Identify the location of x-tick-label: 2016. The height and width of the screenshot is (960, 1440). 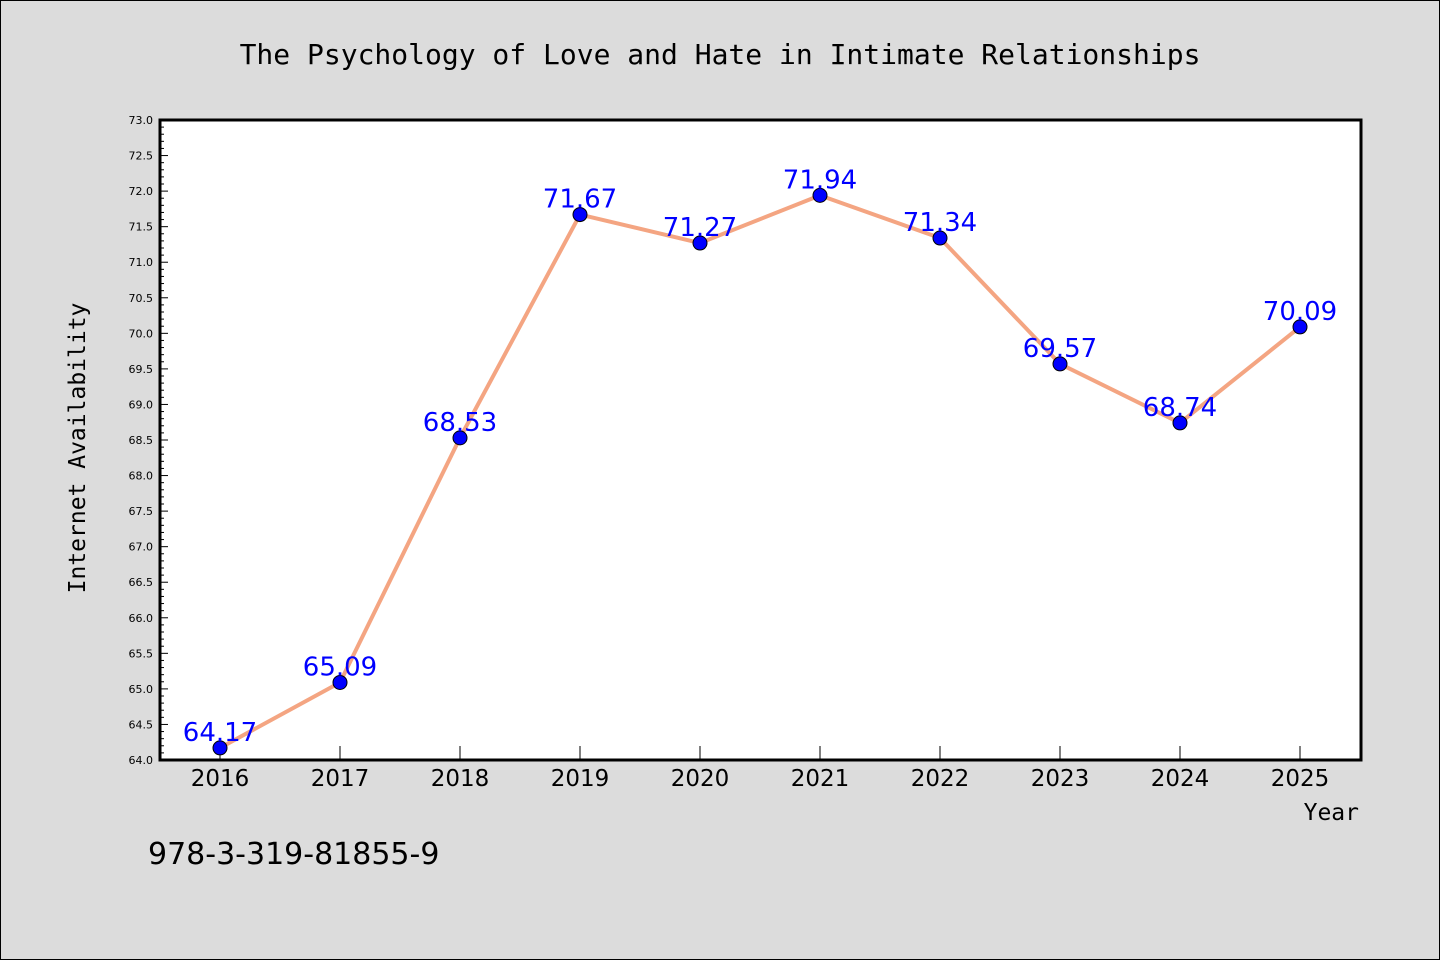
(220, 779).